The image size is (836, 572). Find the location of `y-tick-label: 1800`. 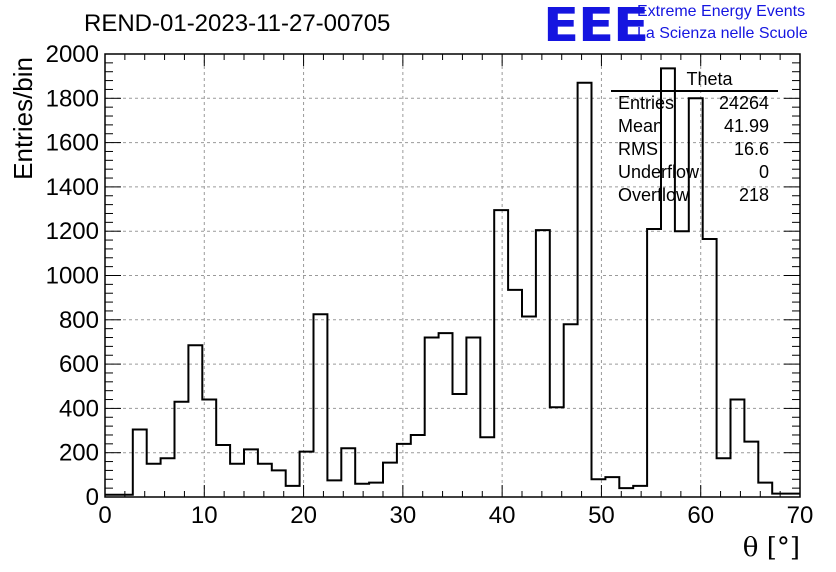

y-tick-label: 1800 is located at coordinates (72, 98).